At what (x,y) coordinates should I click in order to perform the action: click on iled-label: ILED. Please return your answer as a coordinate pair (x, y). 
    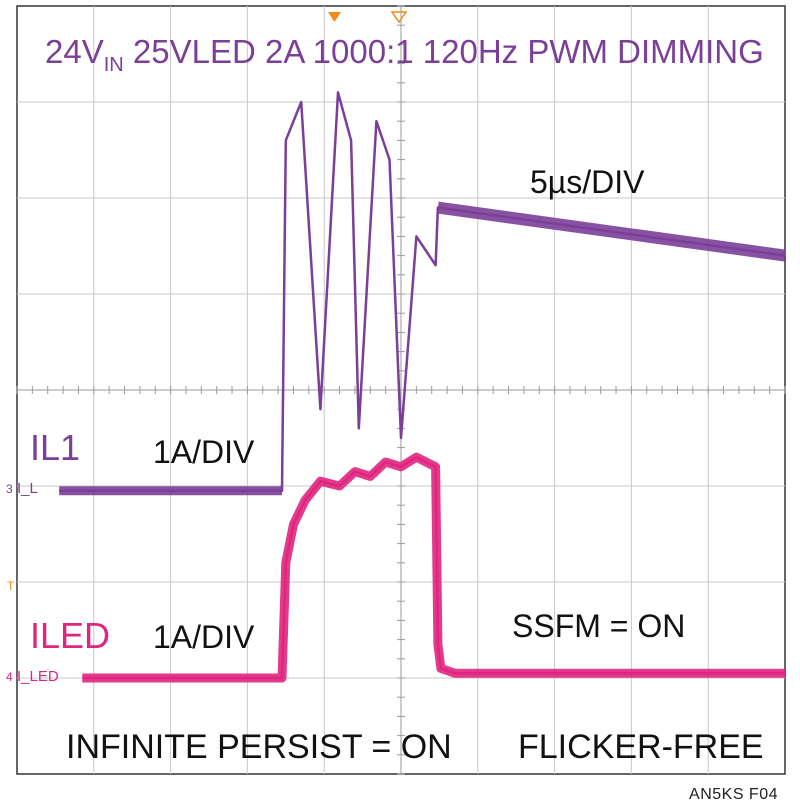
    Looking at the image, I should click on (70, 635).